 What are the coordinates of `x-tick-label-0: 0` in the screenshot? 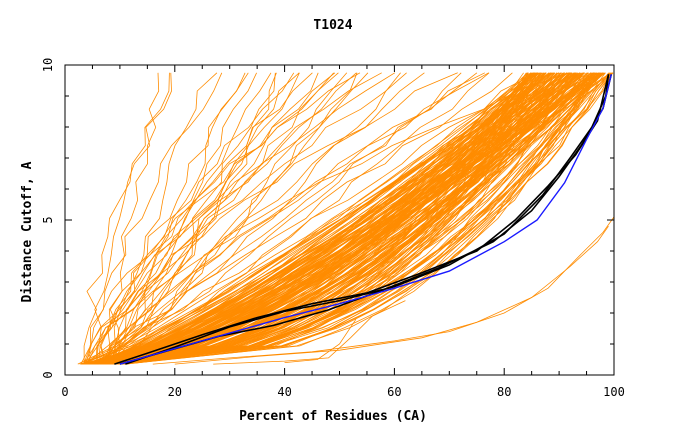 It's located at (64, 392).